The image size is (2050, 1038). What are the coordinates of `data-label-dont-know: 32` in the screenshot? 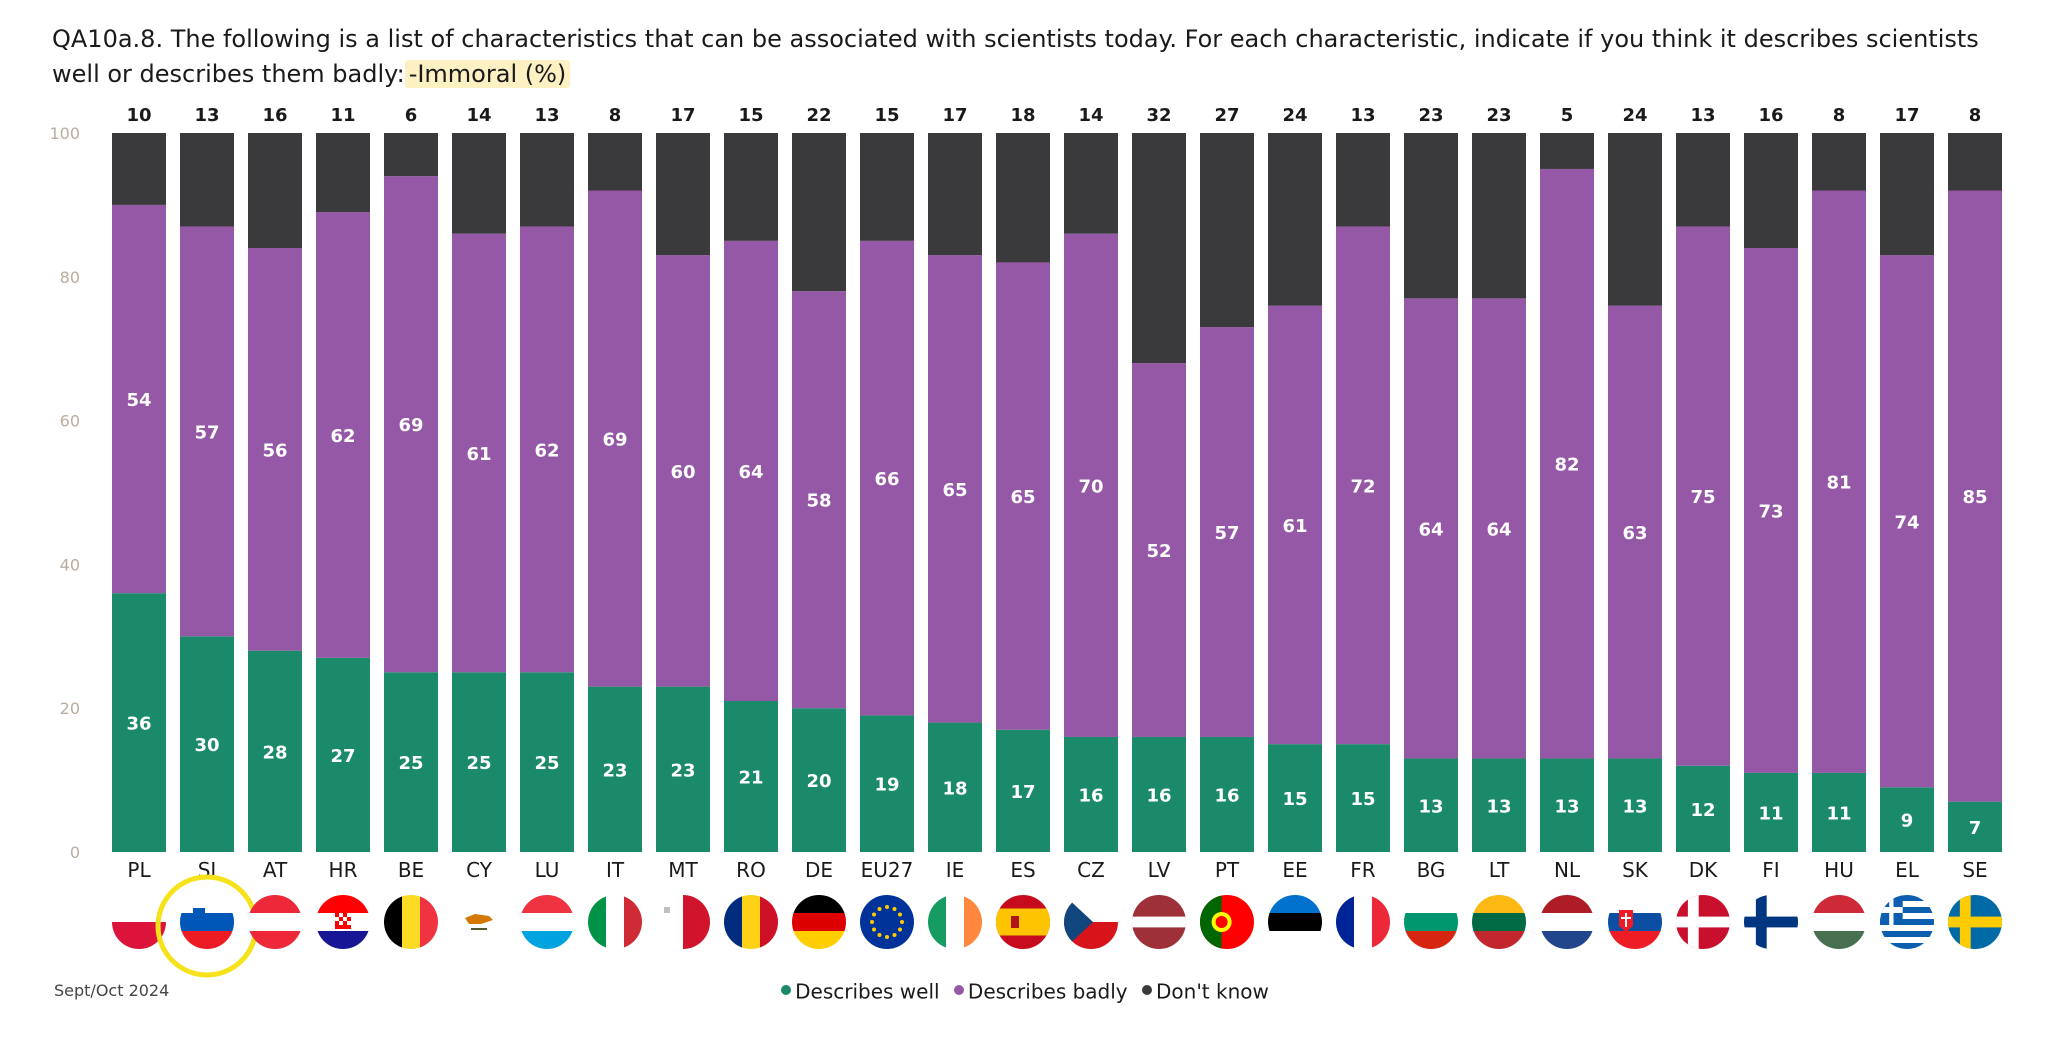 It's located at (1158, 115).